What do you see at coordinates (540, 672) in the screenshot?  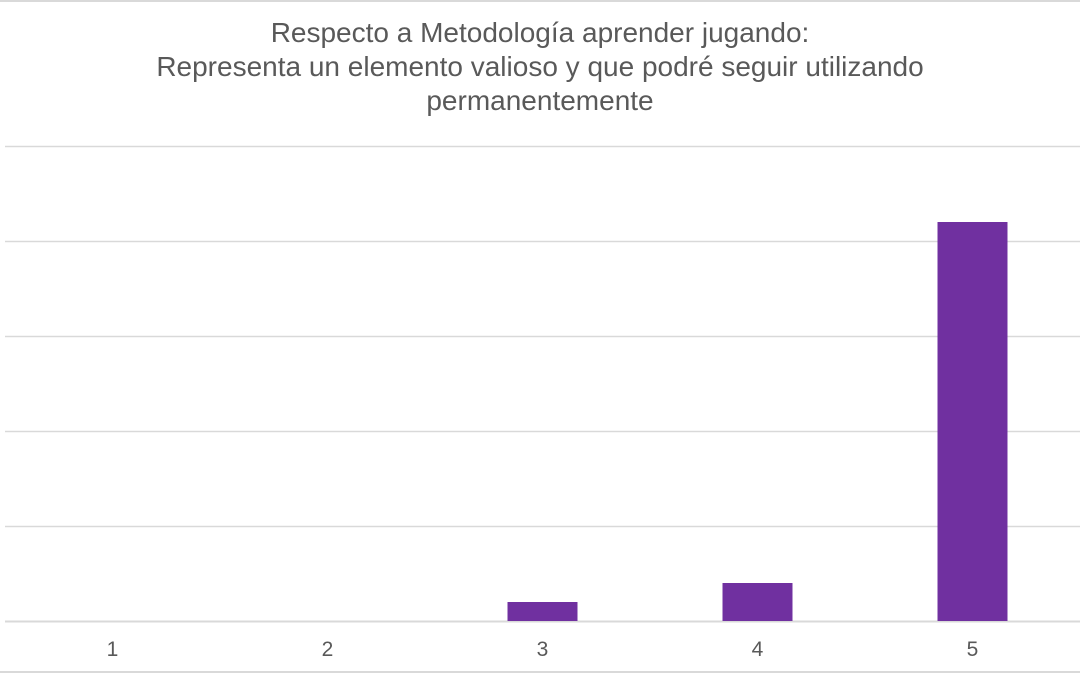 I see `bottom-border` at bounding box center [540, 672].